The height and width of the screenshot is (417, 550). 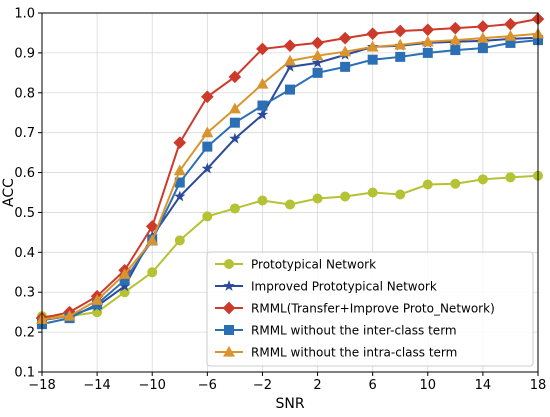 I want to click on legend-label: RMML(Transfer+Improve Proto_Network), so click(x=373, y=308).